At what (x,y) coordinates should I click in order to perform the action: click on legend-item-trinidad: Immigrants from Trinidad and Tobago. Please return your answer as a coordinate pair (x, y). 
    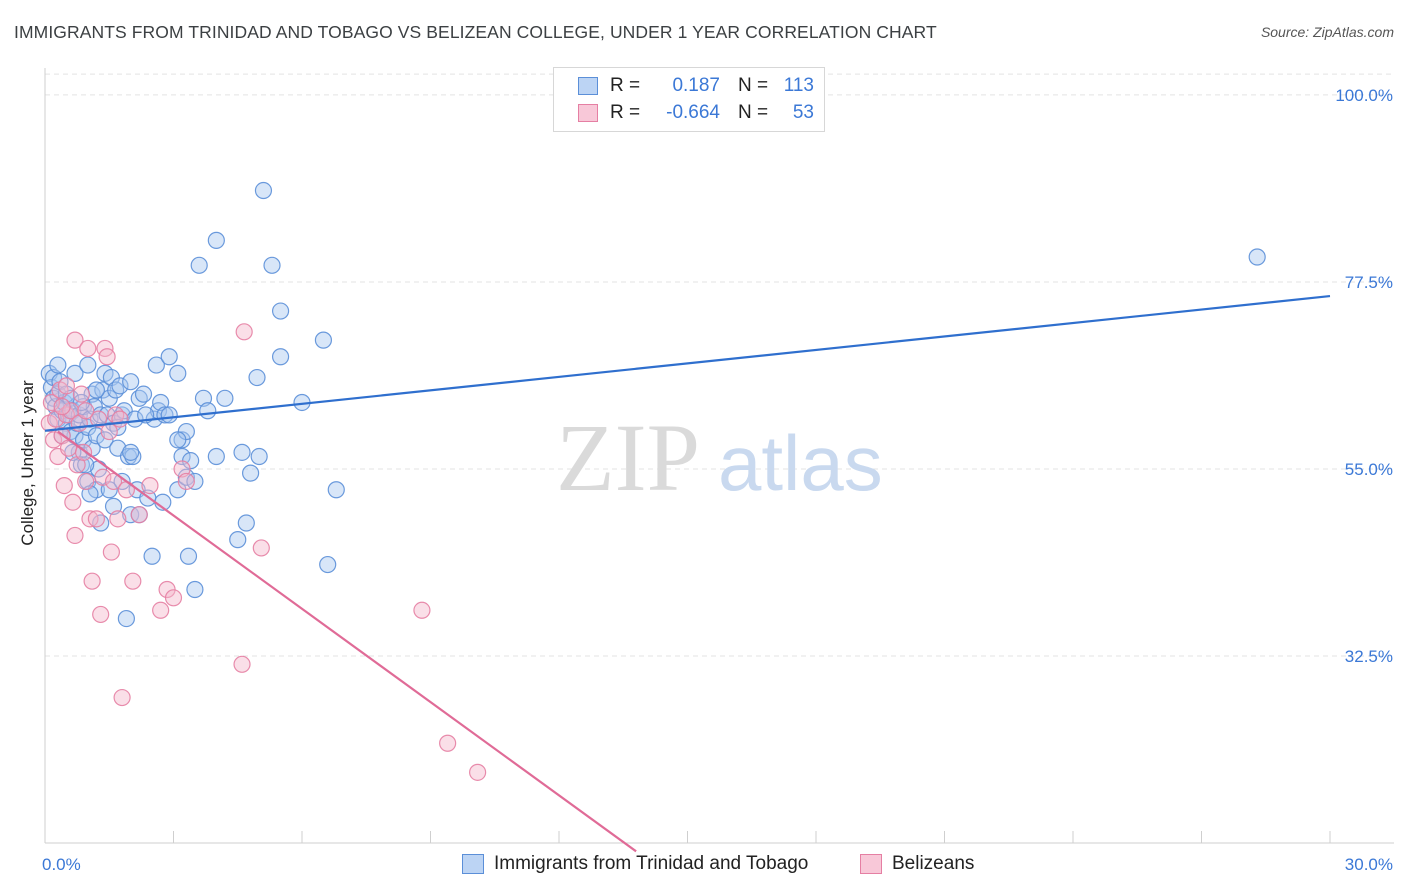
    Looking at the image, I should click on (635, 864).